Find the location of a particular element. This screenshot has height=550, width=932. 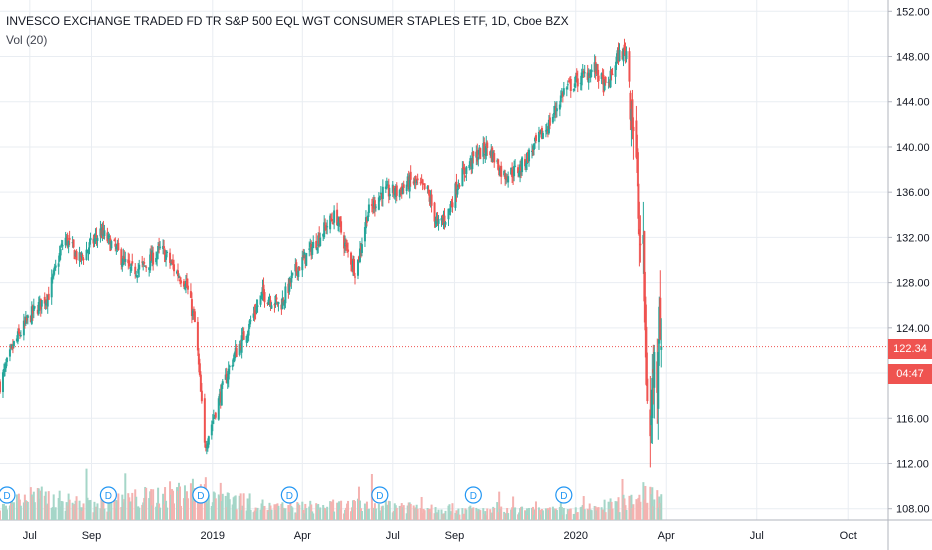

x-tick-label: Jul is located at coordinates (757, 536).